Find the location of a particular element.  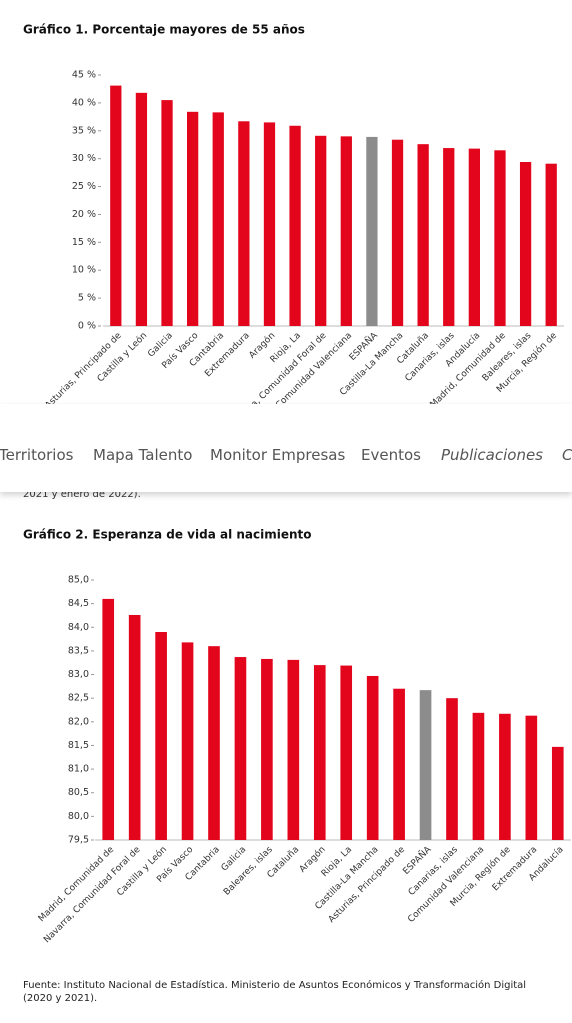

y-tick-label: 15 % is located at coordinates (84, 242).